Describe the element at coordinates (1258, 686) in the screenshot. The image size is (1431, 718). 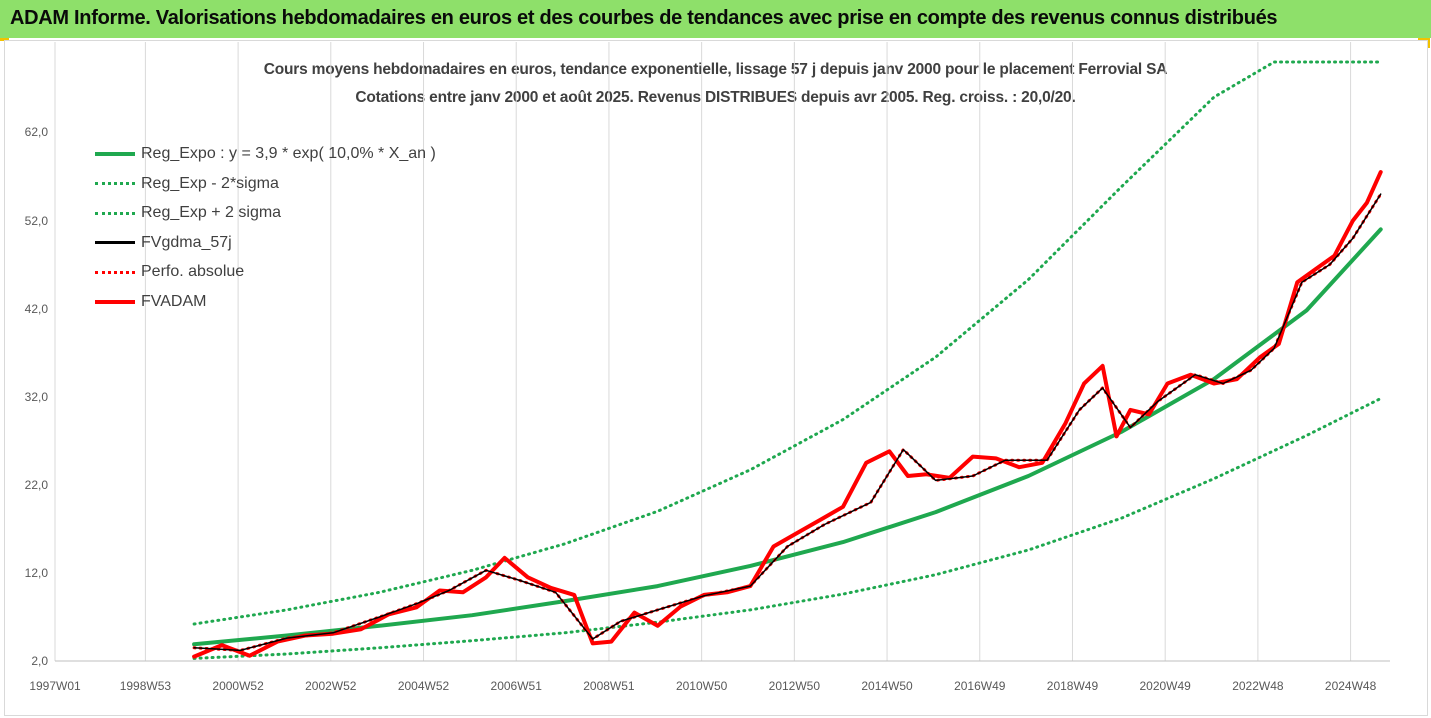
I see `x-tick-label: 2022W48` at that location.